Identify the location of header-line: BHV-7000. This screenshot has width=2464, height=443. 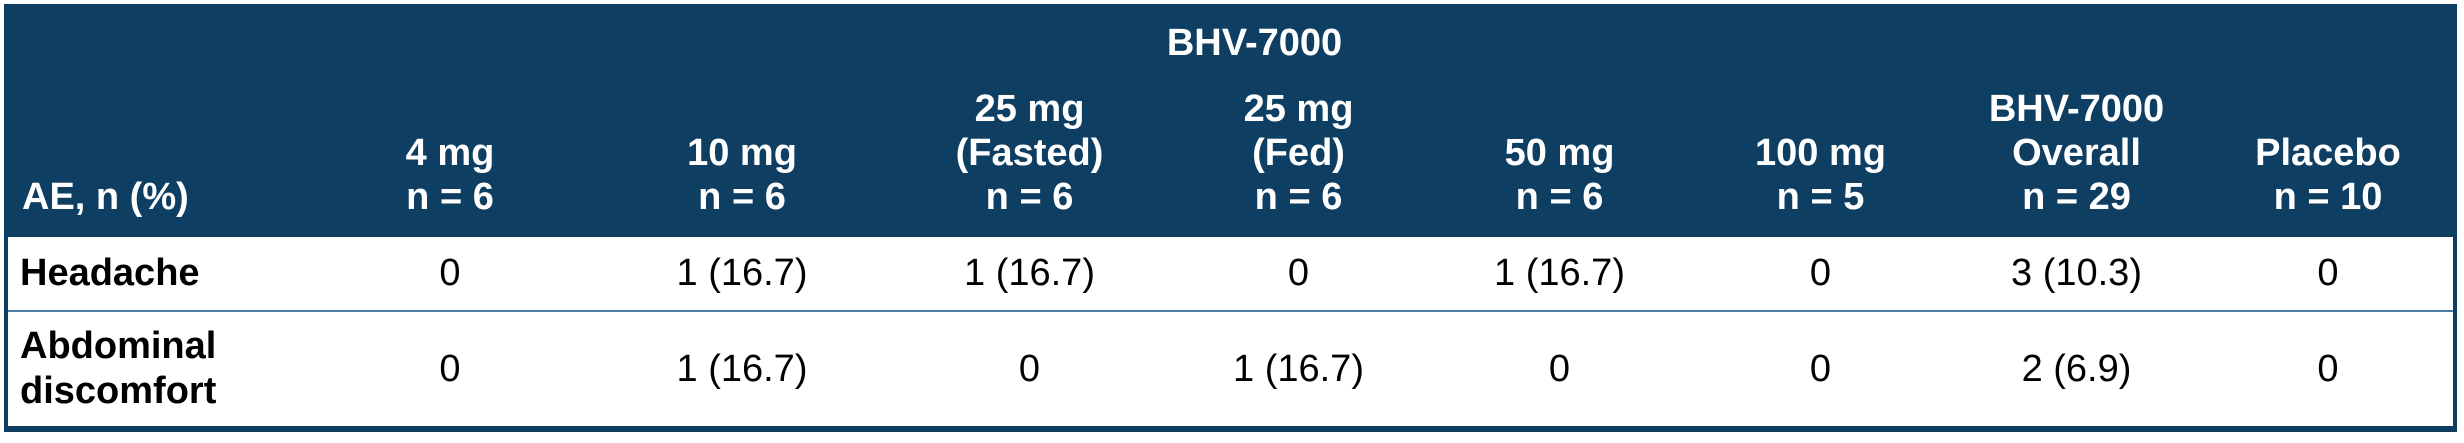
(2076, 108).